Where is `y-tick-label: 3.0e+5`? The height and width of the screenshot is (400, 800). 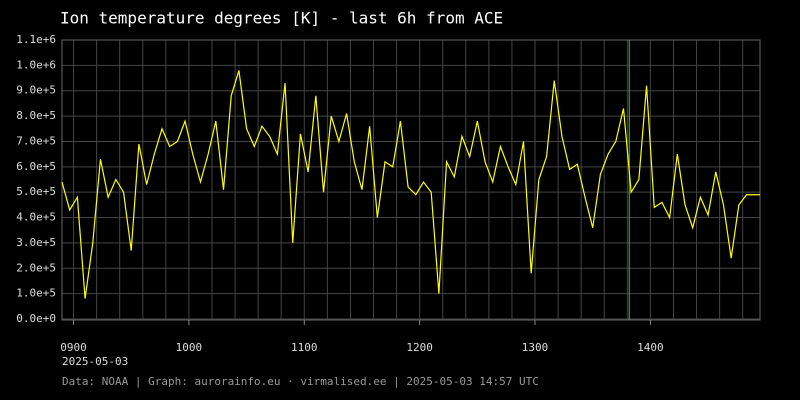
y-tick-label: 3.0e+5 is located at coordinates (36, 242).